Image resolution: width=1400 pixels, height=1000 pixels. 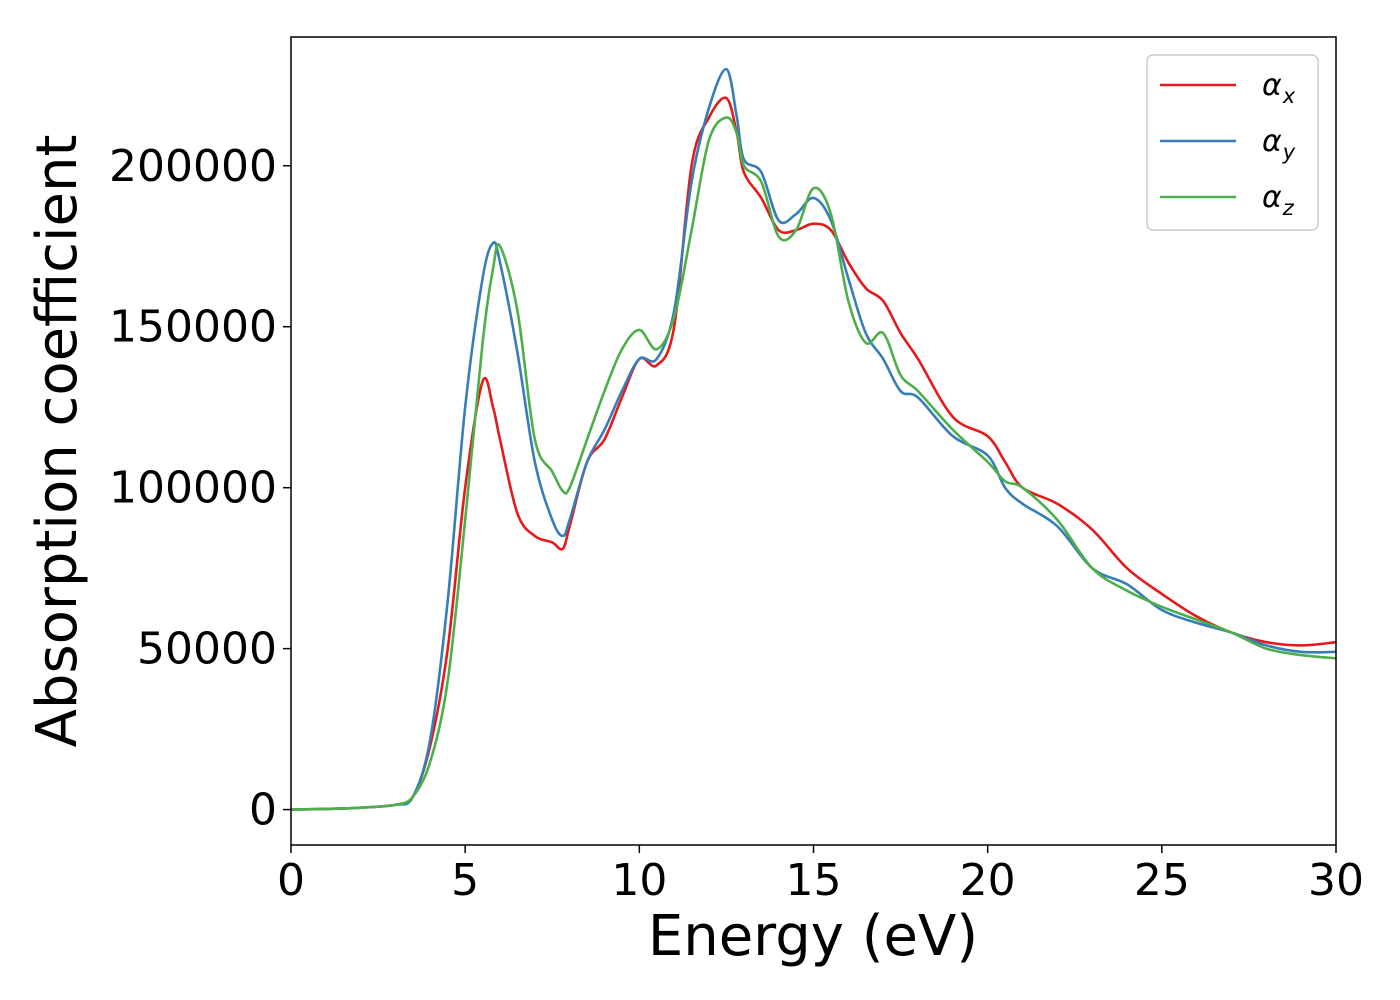 I want to click on y-tick-label: 200000, so click(x=193, y=166).